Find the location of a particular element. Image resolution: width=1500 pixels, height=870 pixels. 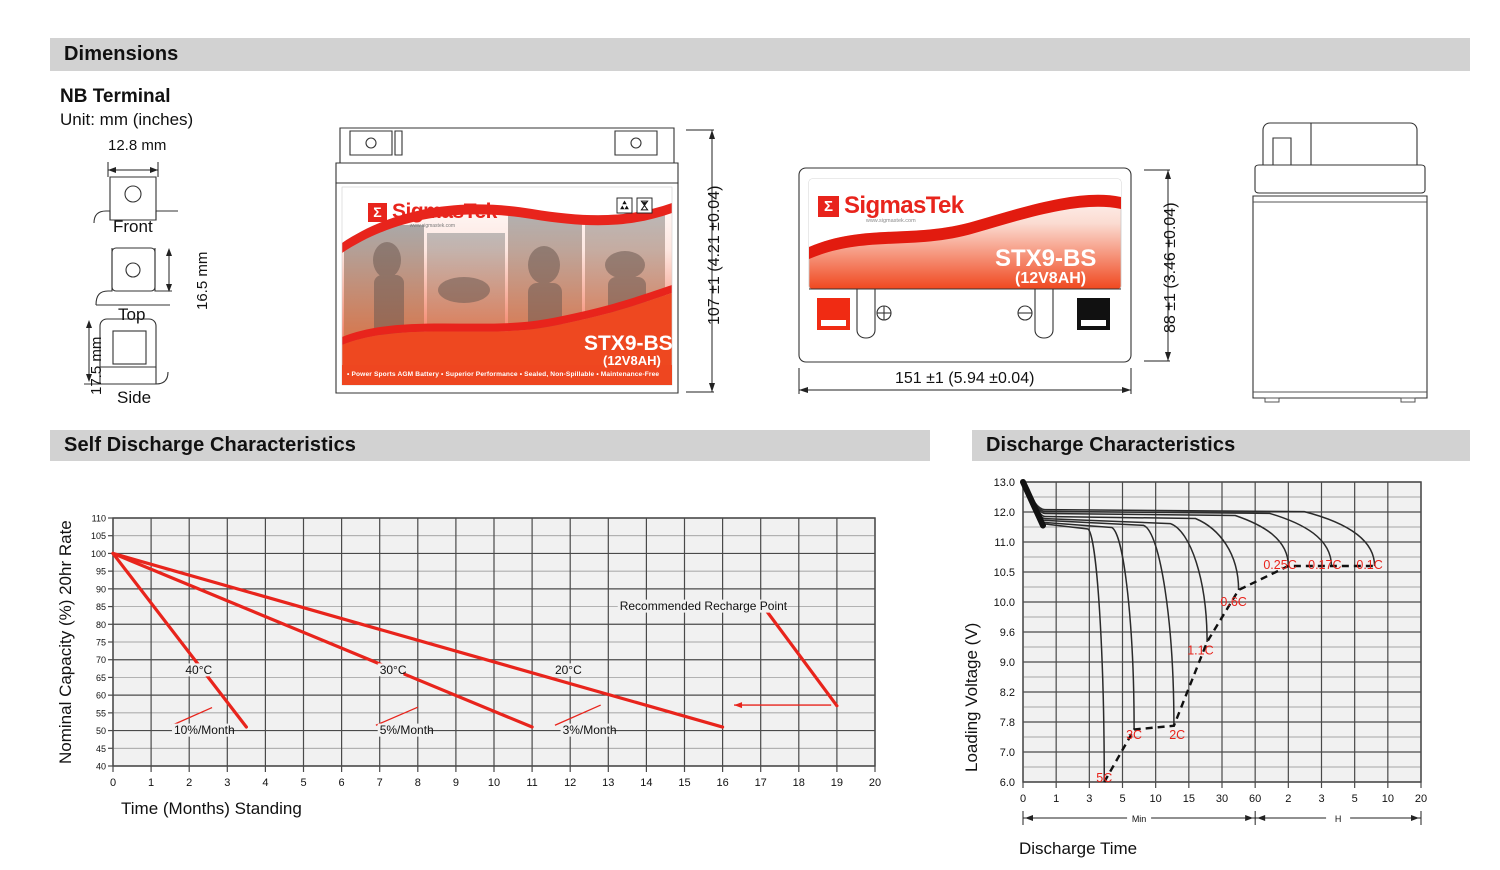

capacity-envelope is located at coordinates (1239, 673).